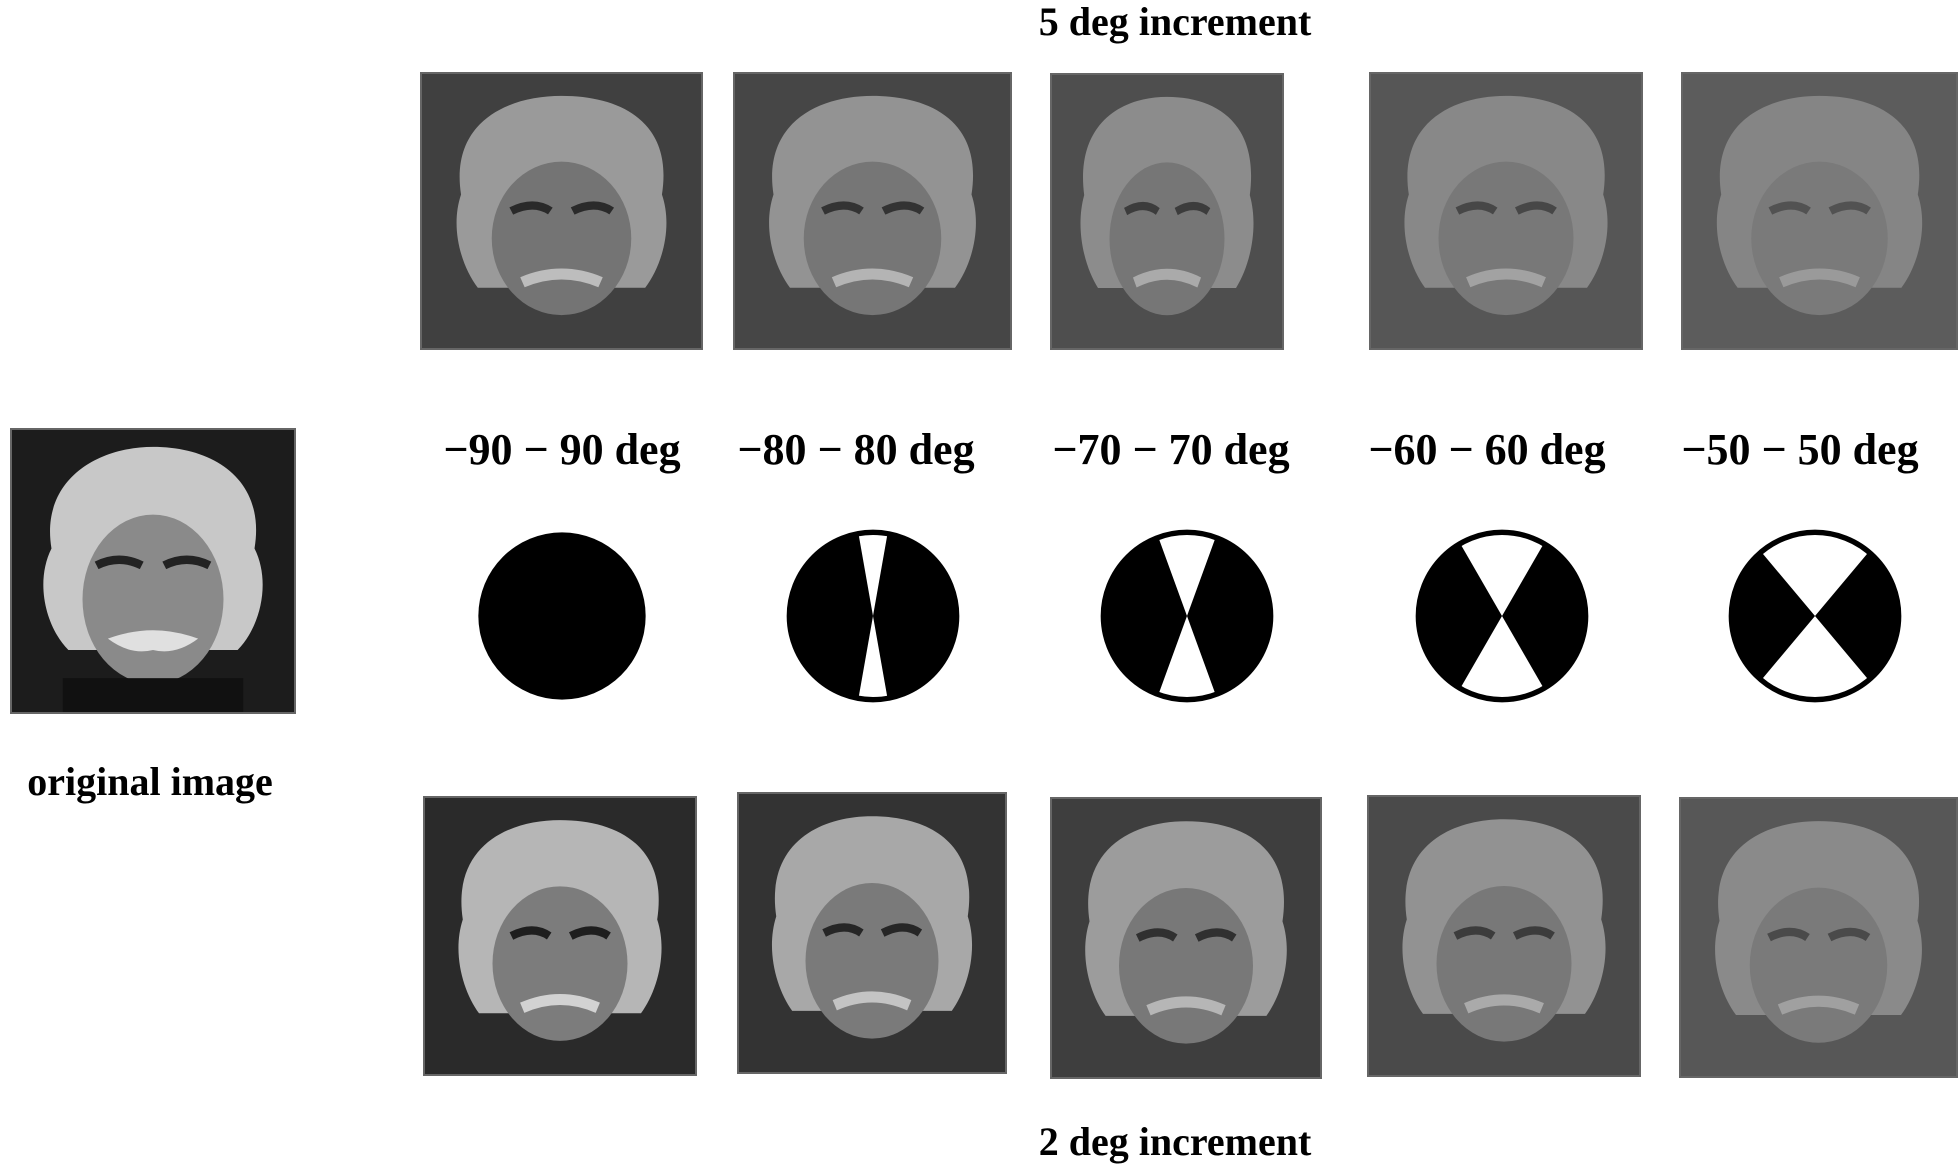 The width and height of the screenshot is (1958, 1174). Describe the element at coordinates (856, 449) in the screenshot. I see `angular-range-label: −80 − 80 deg` at that location.